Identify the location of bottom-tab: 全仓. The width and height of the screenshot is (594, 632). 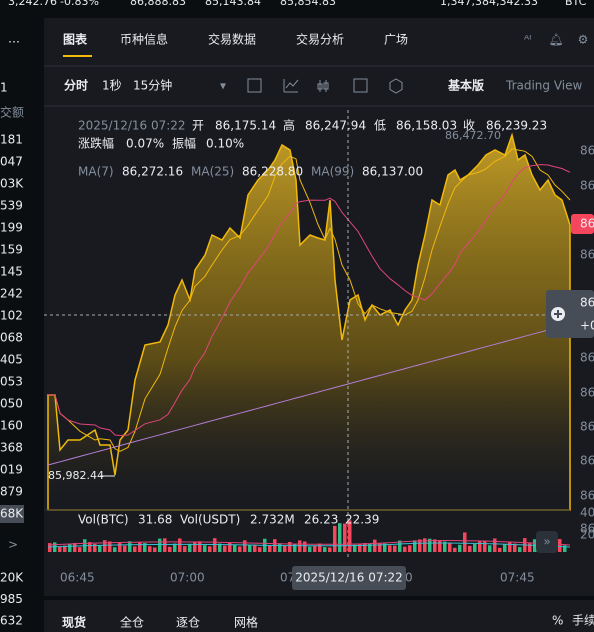
(132, 622).